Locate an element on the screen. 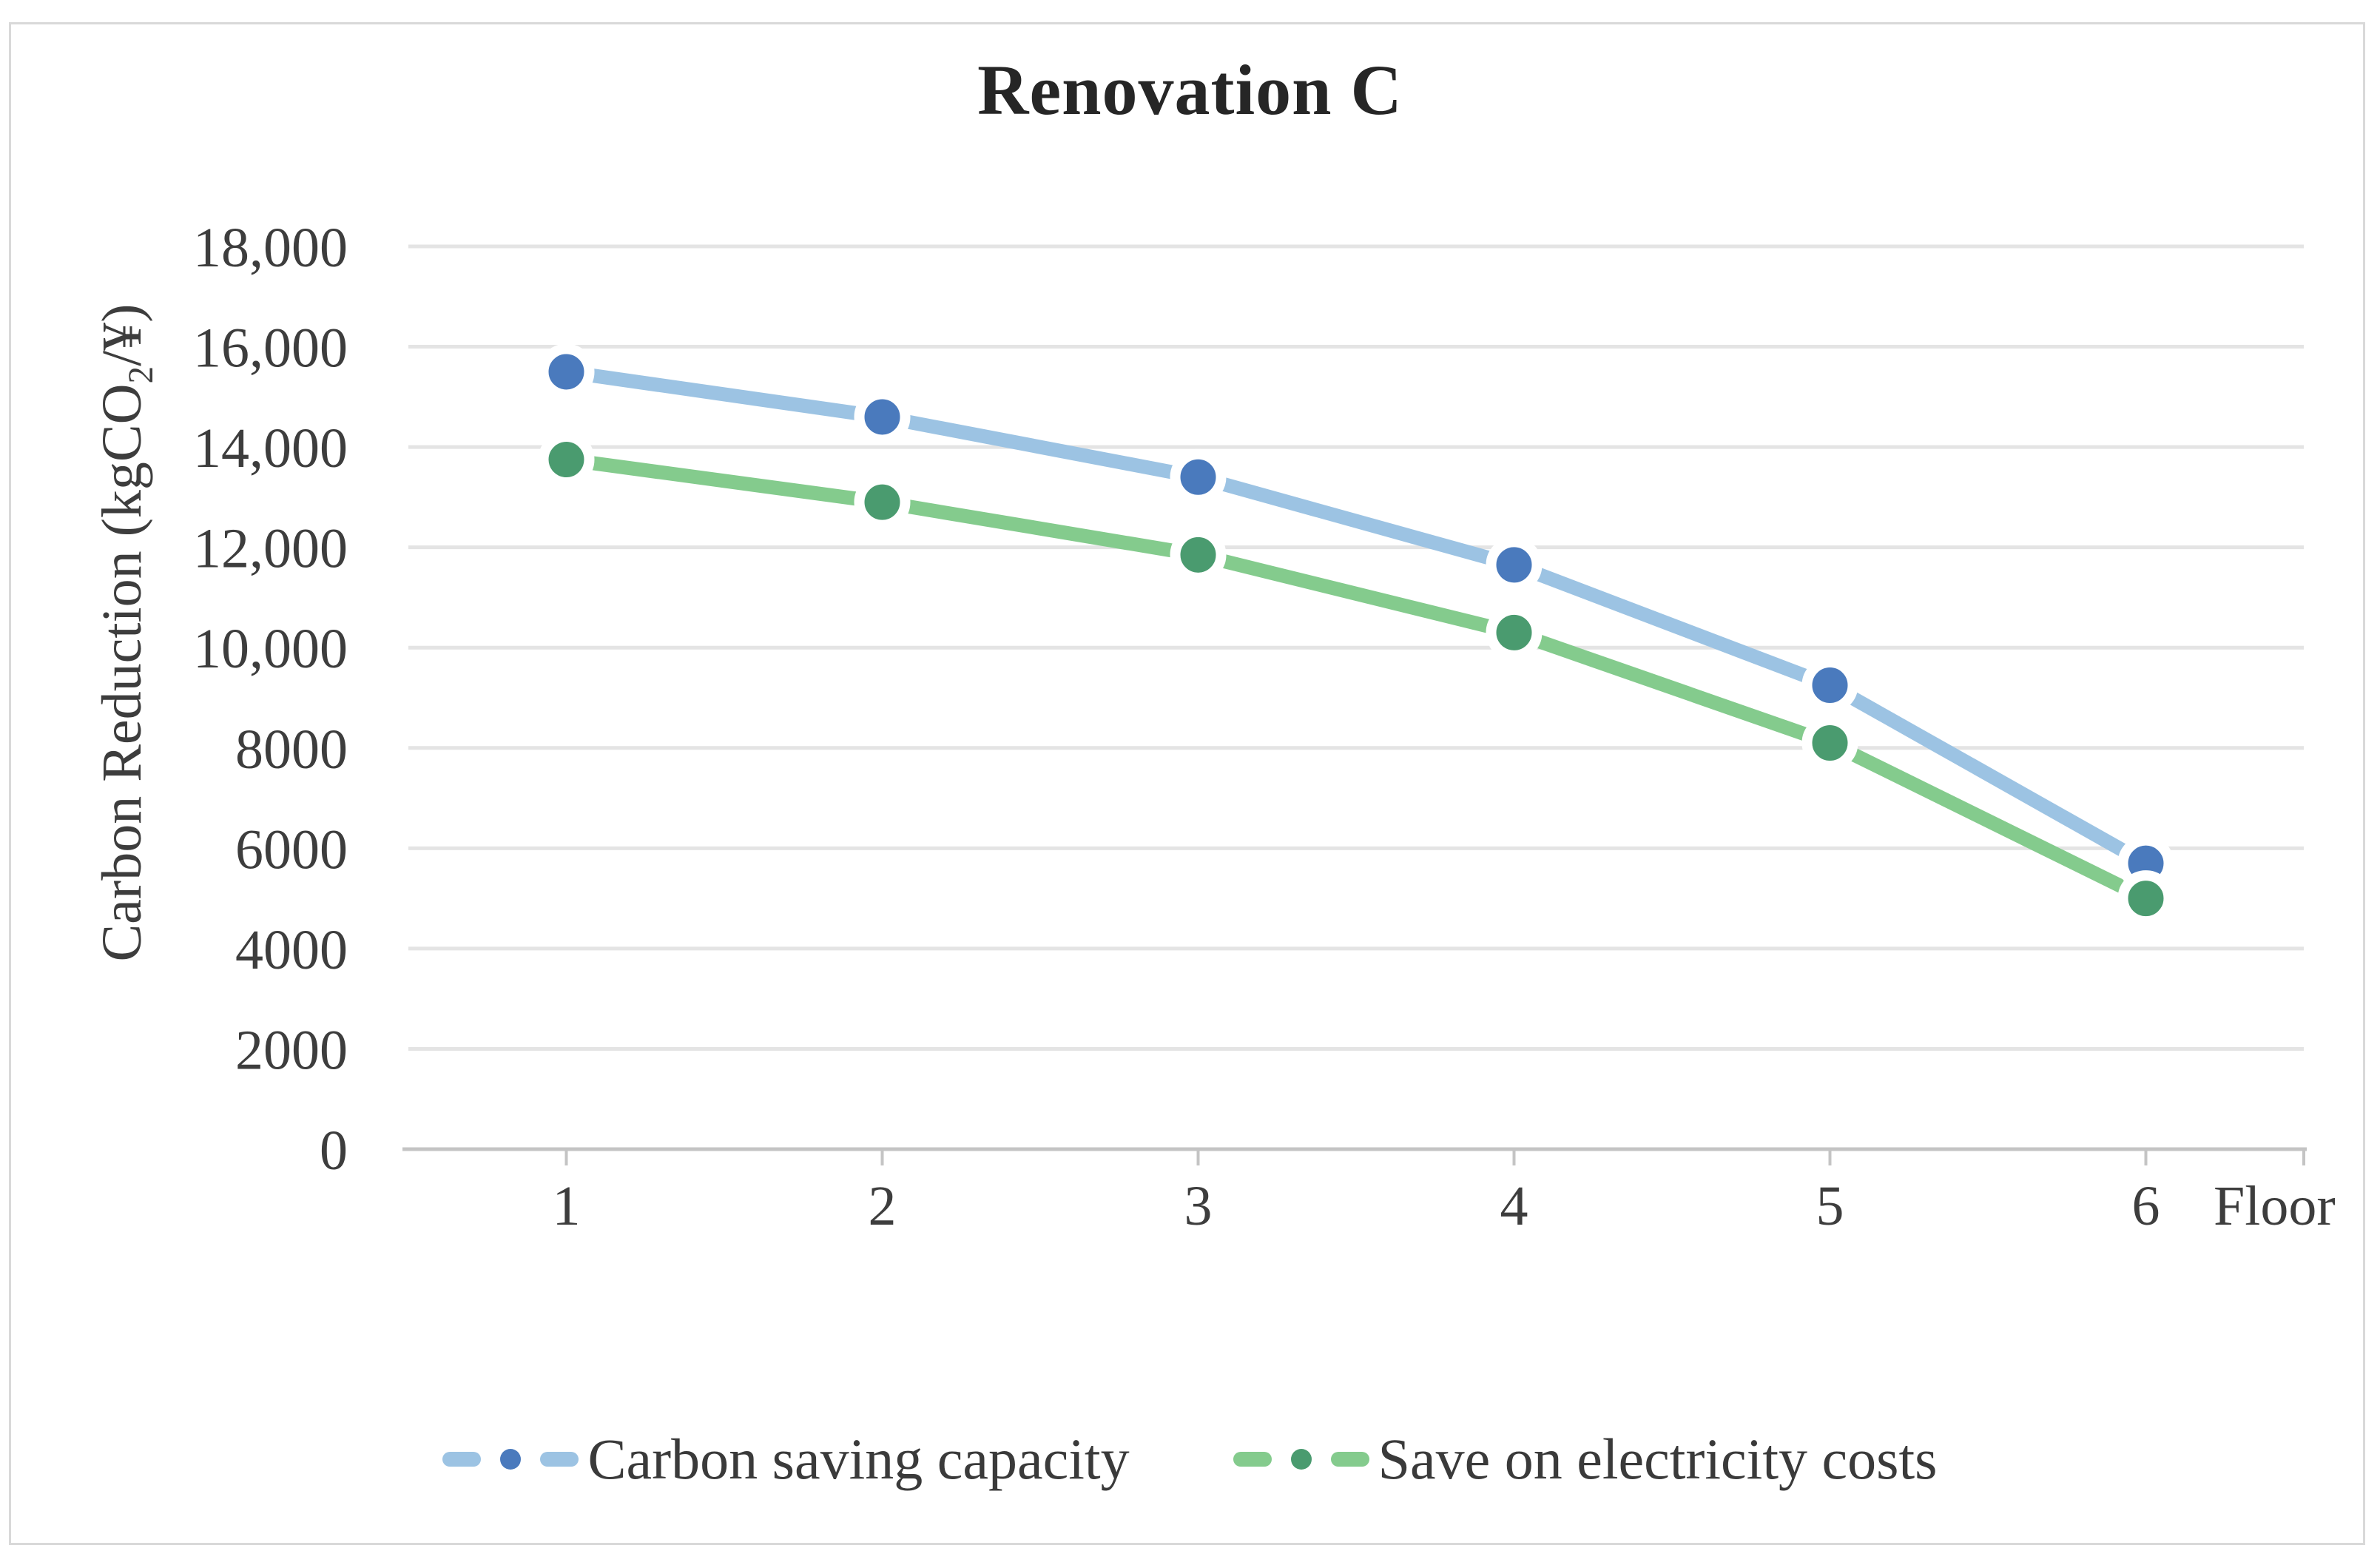 The height and width of the screenshot is (1568, 2380). x-tick-label: 4 is located at coordinates (1514, 1206).